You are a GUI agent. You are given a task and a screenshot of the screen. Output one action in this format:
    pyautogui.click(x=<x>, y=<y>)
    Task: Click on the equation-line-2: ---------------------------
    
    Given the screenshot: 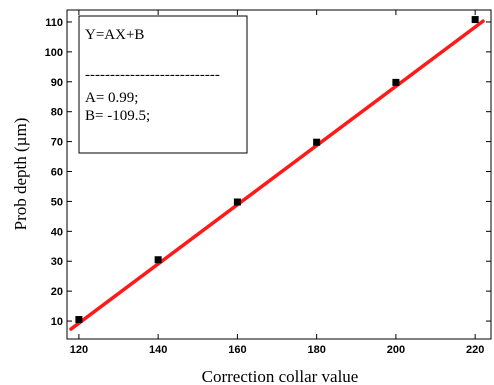 What is the action you would take?
    pyautogui.click(x=152, y=75)
    